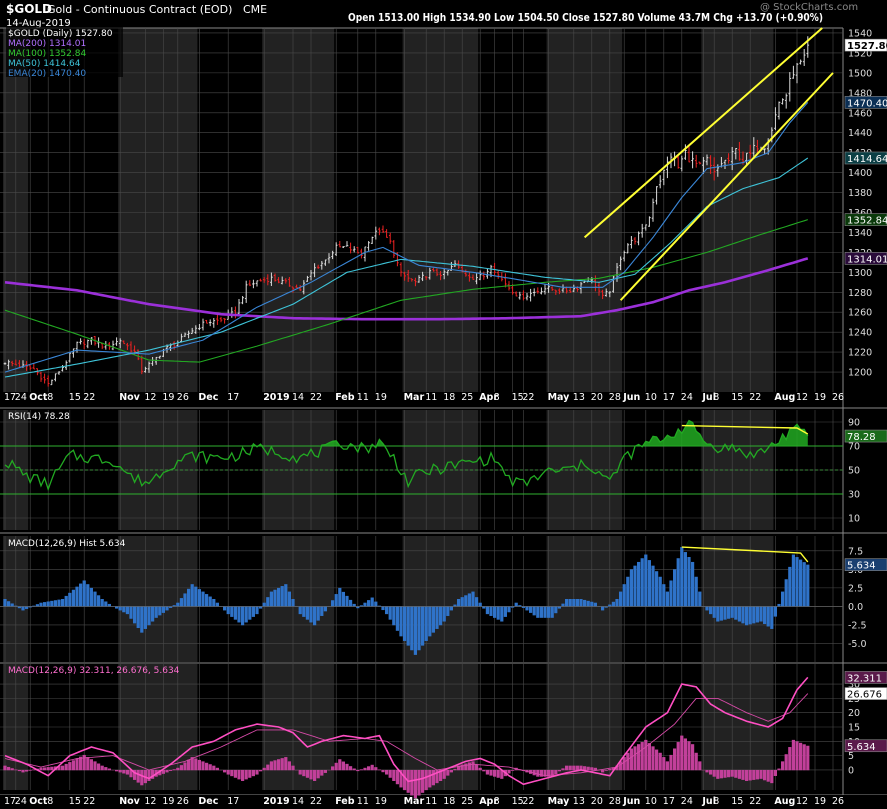 This screenshot has height=809, width=887. I want to click on x-tick-label: 8, so click(716, 397).